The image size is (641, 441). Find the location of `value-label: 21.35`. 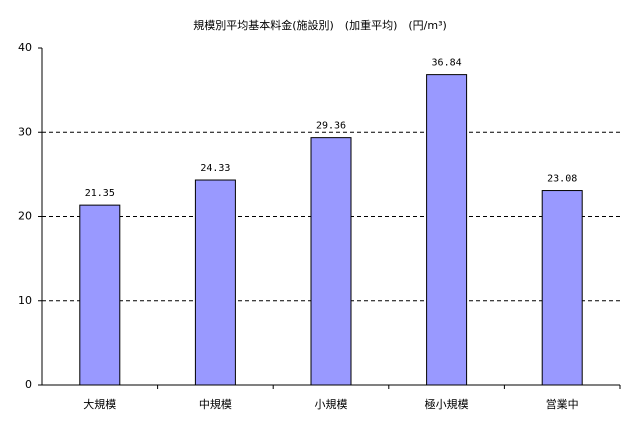

value-label: 21.35 is located at coordinates (100, 193).